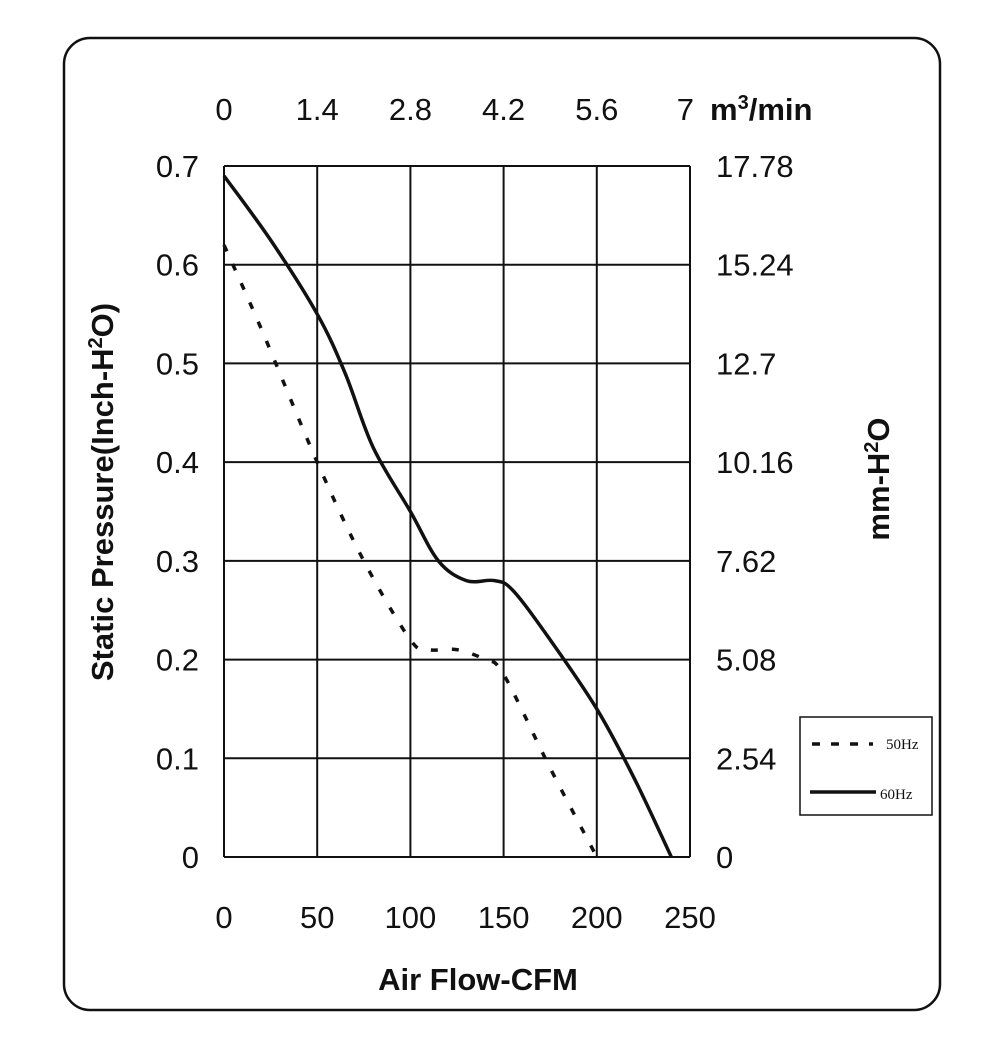 The image size is (1000, 1048). What do you see at coordinates (177, 363) in the screenshot?
I see `y-tick-label: 0.5` at bounding box center [177, 363].